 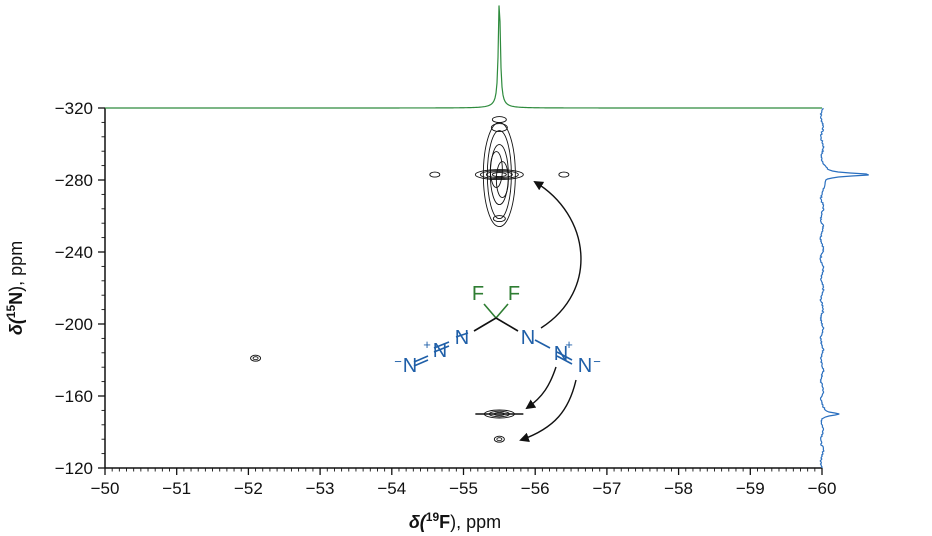 I want to click on y-tick-label: −160, so click(x=74, y=396).